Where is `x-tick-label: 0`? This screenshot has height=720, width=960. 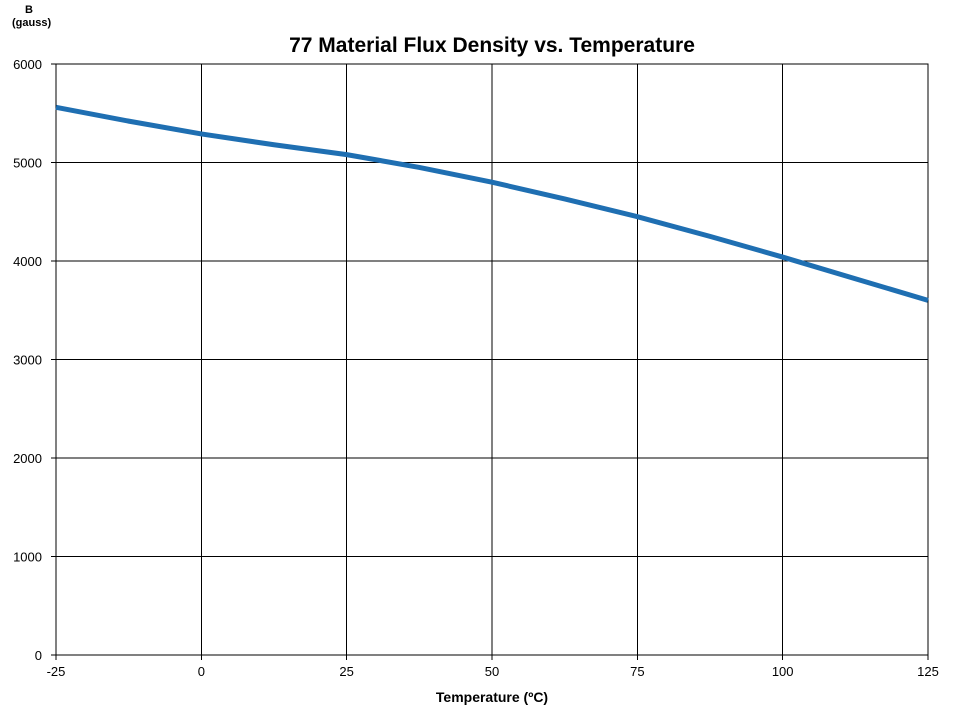
x-tick-label: 0 is located at coordinates (201, 671).